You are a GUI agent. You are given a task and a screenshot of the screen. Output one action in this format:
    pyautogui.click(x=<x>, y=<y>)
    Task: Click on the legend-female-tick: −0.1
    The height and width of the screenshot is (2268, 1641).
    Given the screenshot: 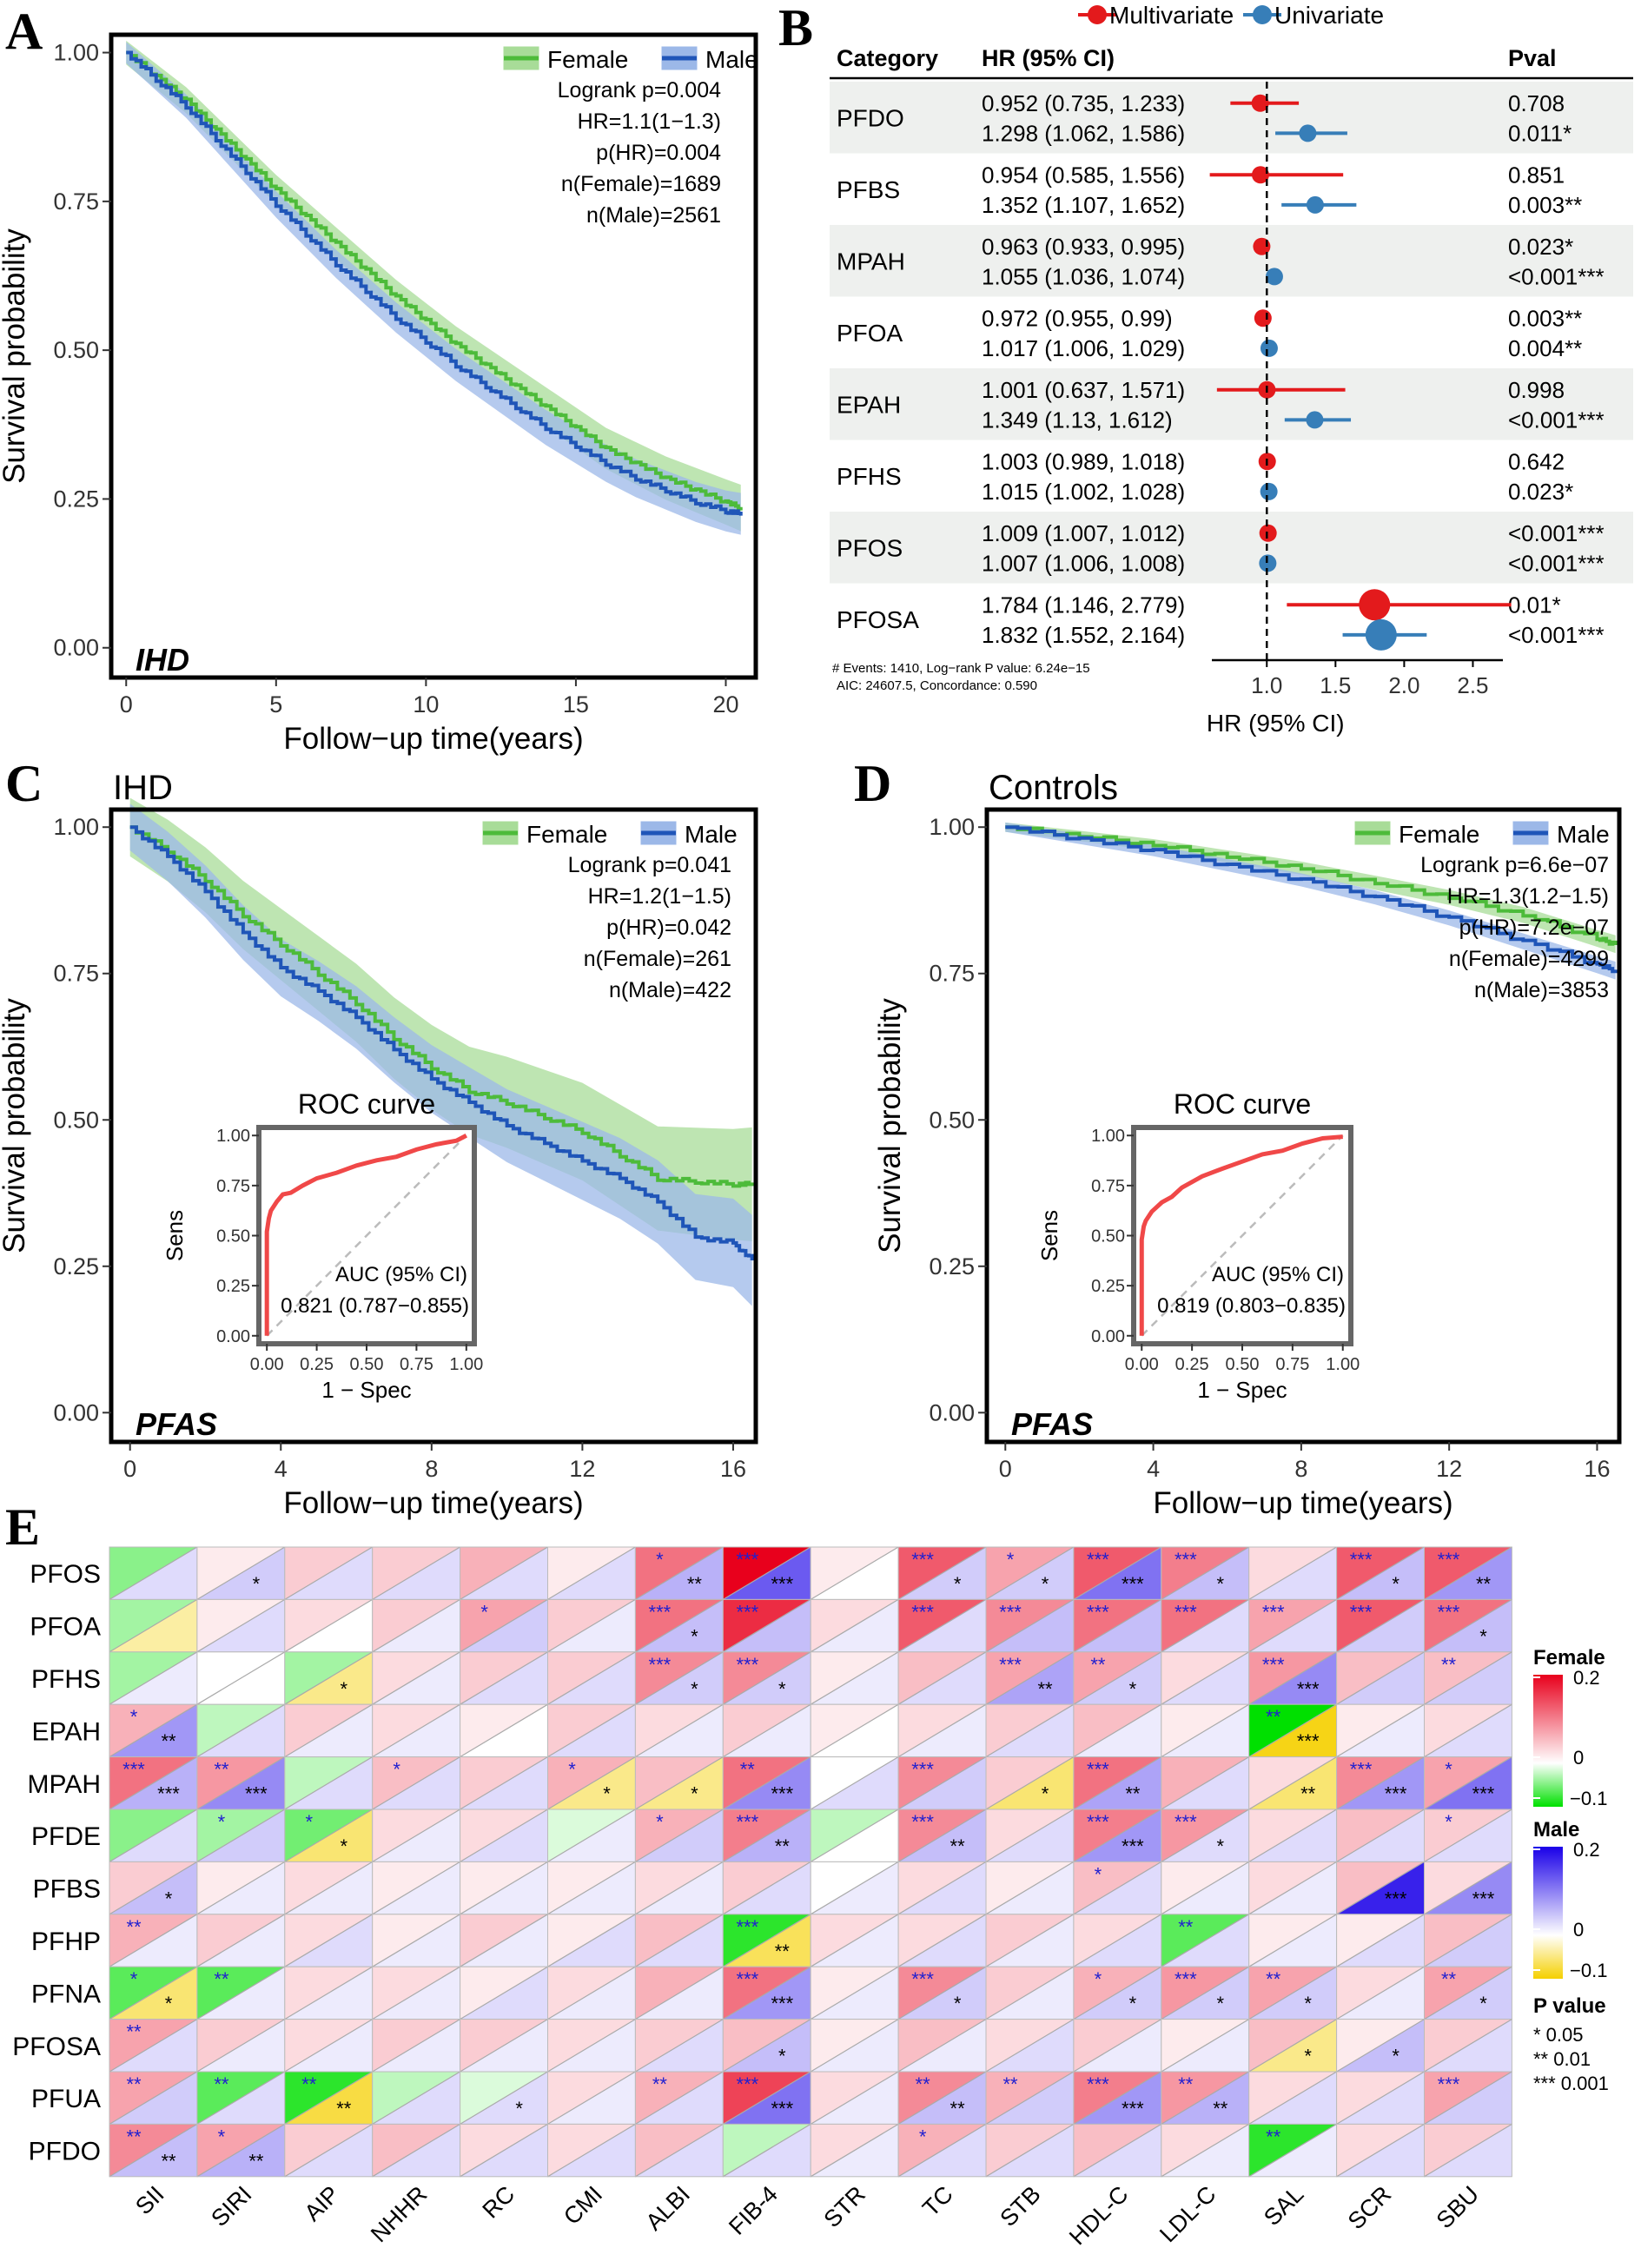 What is the action you would take?
    pyautogui.click(x=1588, y=1798)
    